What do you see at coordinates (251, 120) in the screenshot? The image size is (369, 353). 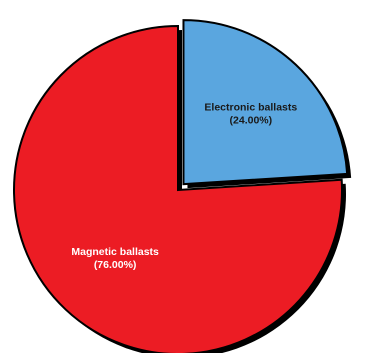 I see `slice-label-percent: (24.00%)` at bounding box center [251, 120].